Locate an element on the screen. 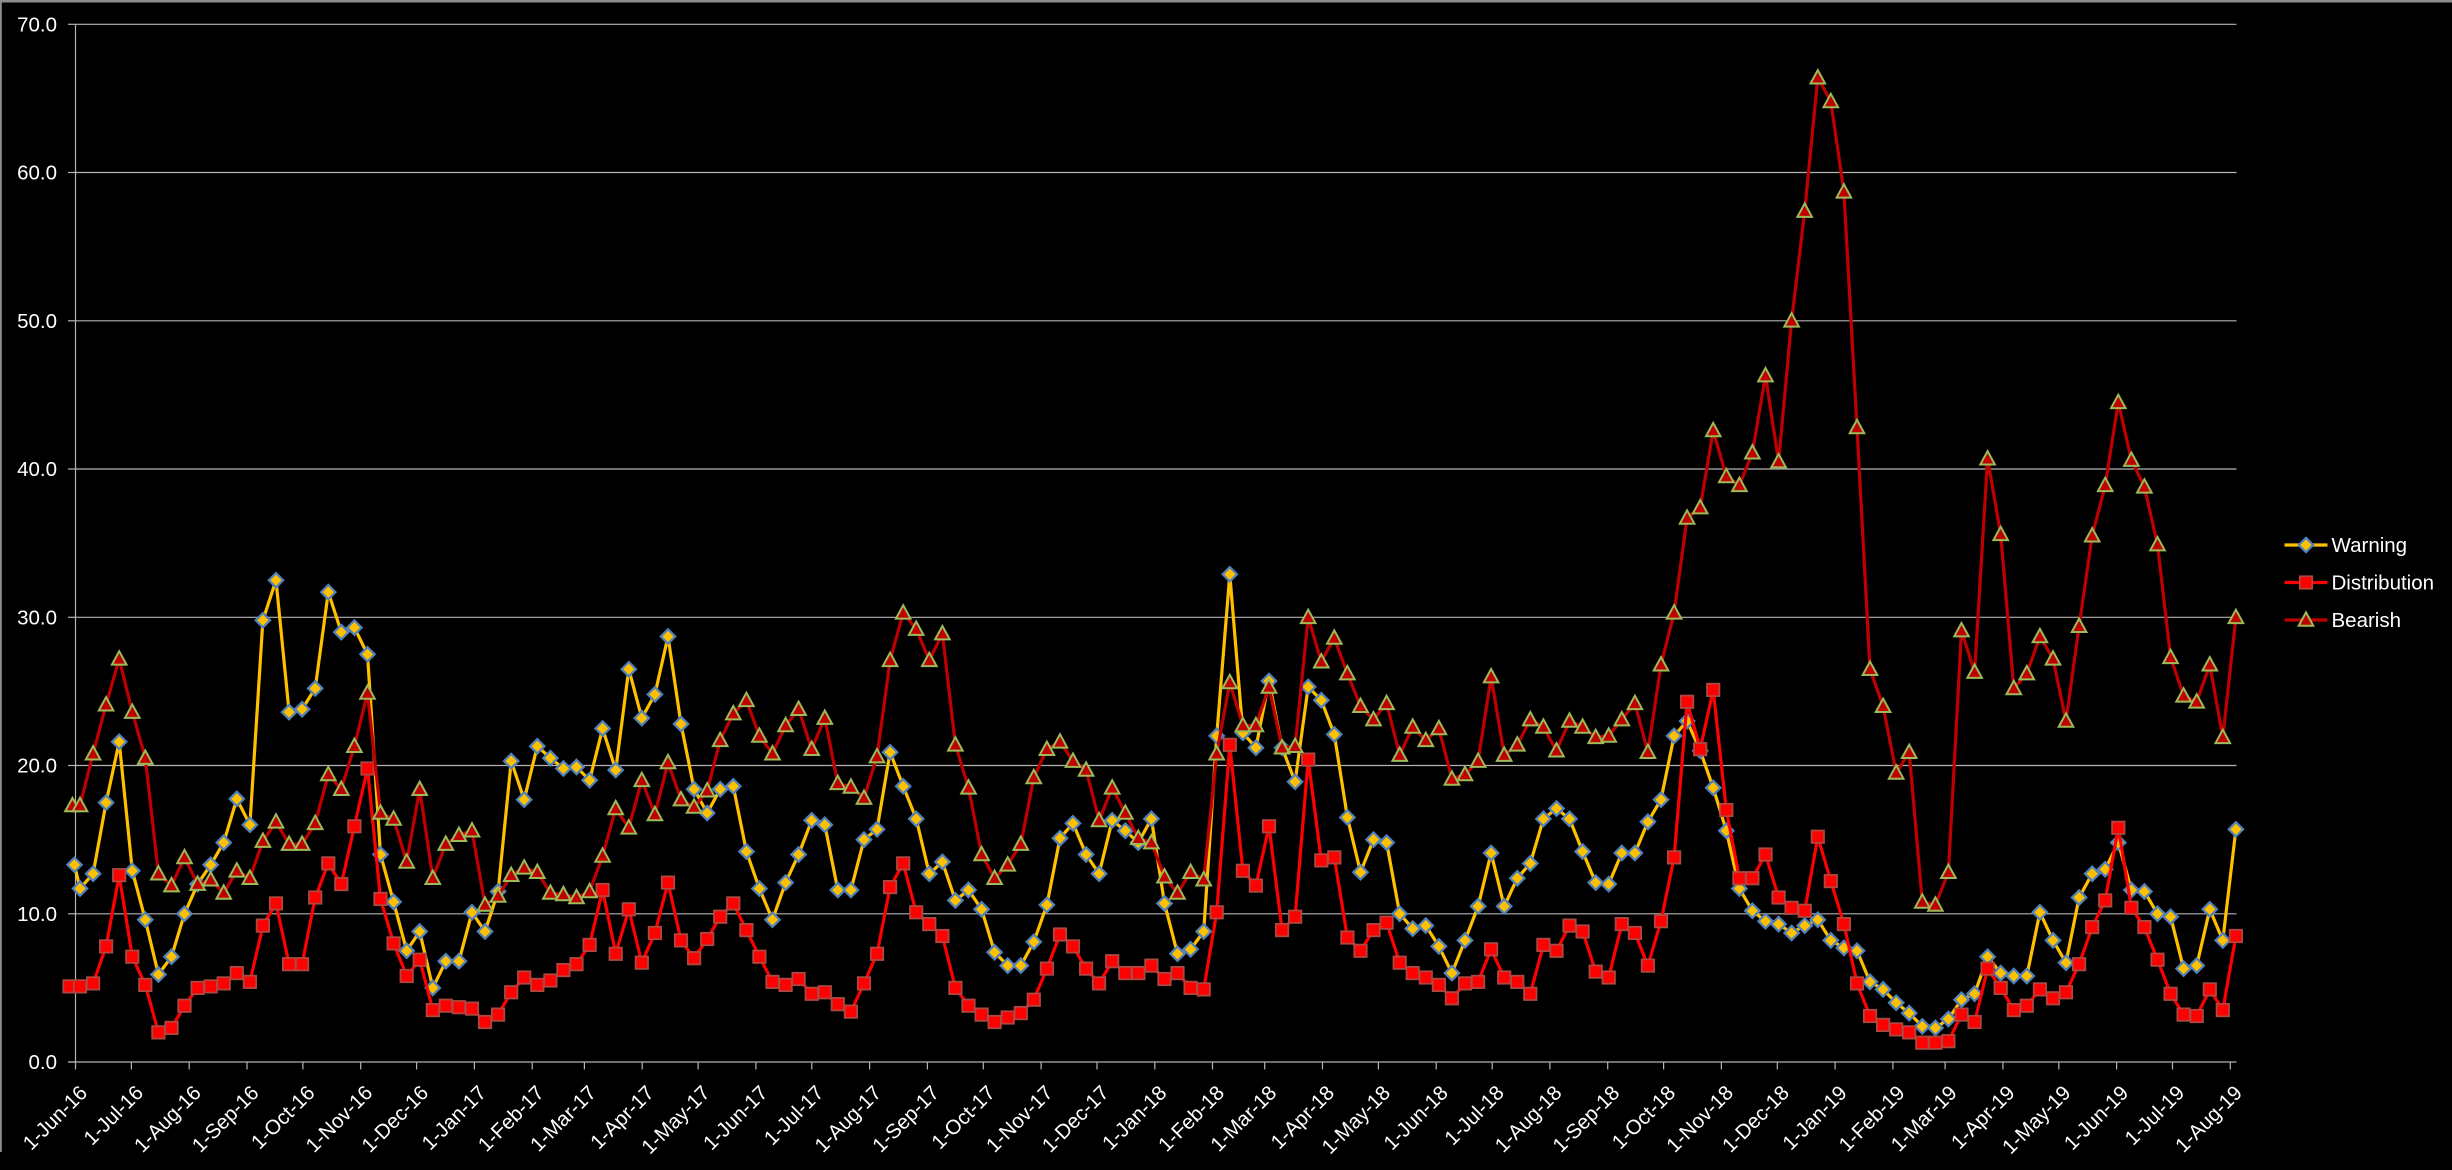 Image resolution: width=2452 pixels, height=1170 pixels. svg-text: 30.0 is located at coordinates (37, 617).